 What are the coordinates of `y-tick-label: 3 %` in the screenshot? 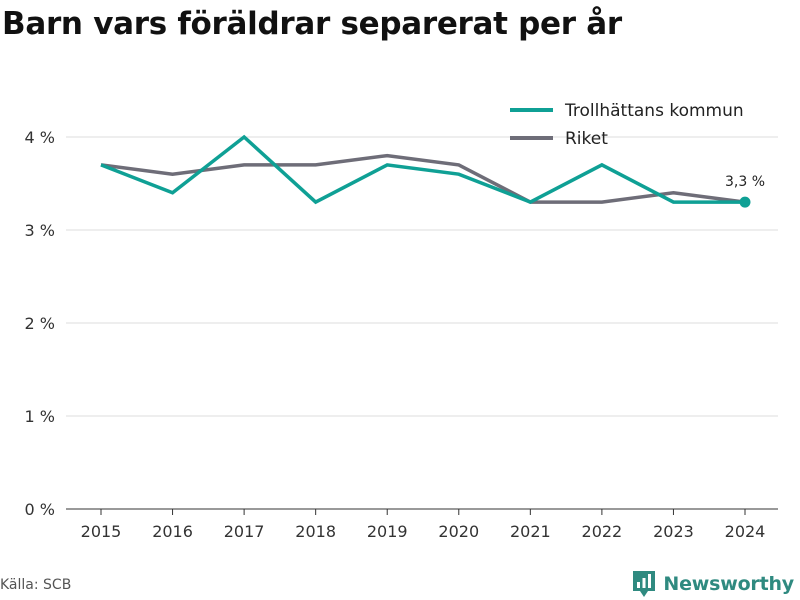 It's located at (40, 230).